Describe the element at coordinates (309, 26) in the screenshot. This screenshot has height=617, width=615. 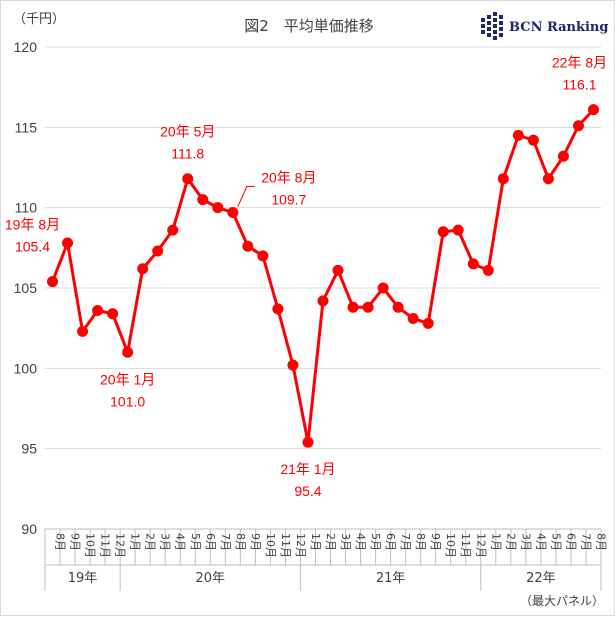
I see `chart-title: 図2 平均単価推移` at that location.